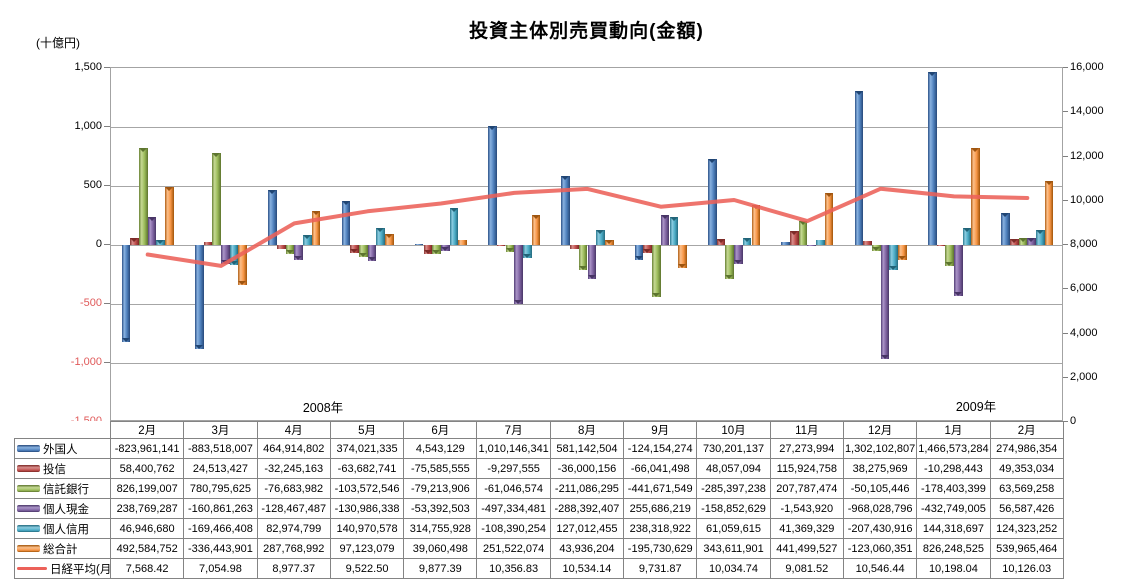  I want to click on table-cell: 82,974,799, so click(293, 528).